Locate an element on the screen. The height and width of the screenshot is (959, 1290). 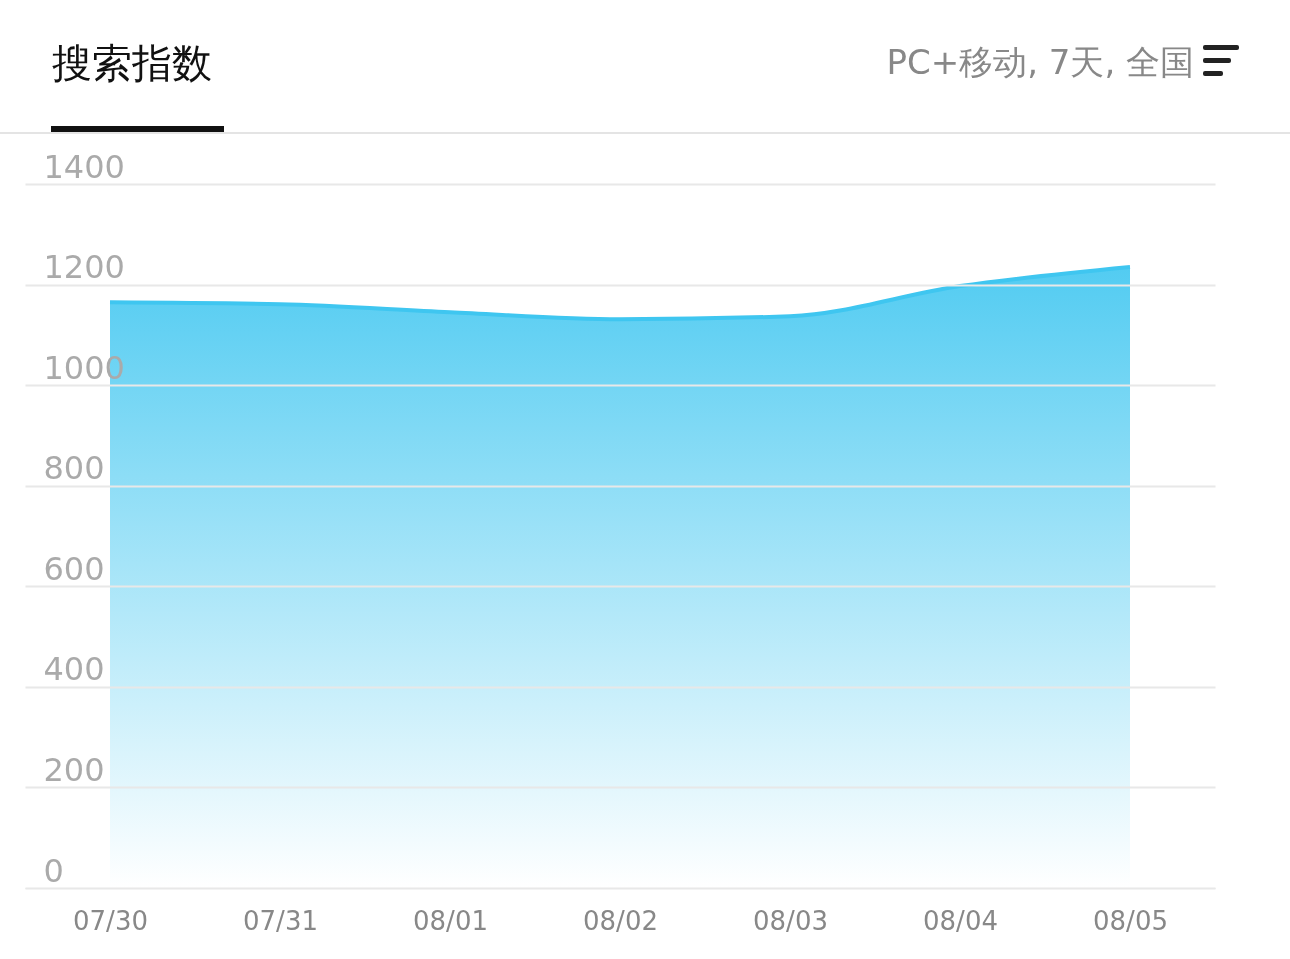
x-tick-label: 07/30 is located at coordinates (110, 920).